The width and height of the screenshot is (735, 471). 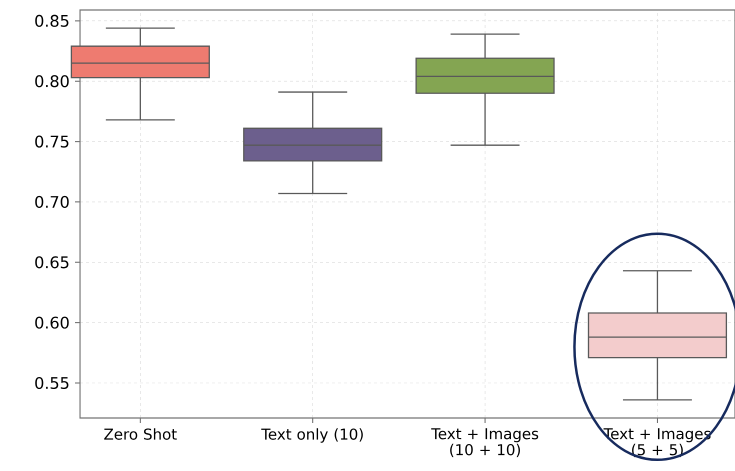 I want to click on x-tick-label: Zero Shot, so click(x=140, y=434).